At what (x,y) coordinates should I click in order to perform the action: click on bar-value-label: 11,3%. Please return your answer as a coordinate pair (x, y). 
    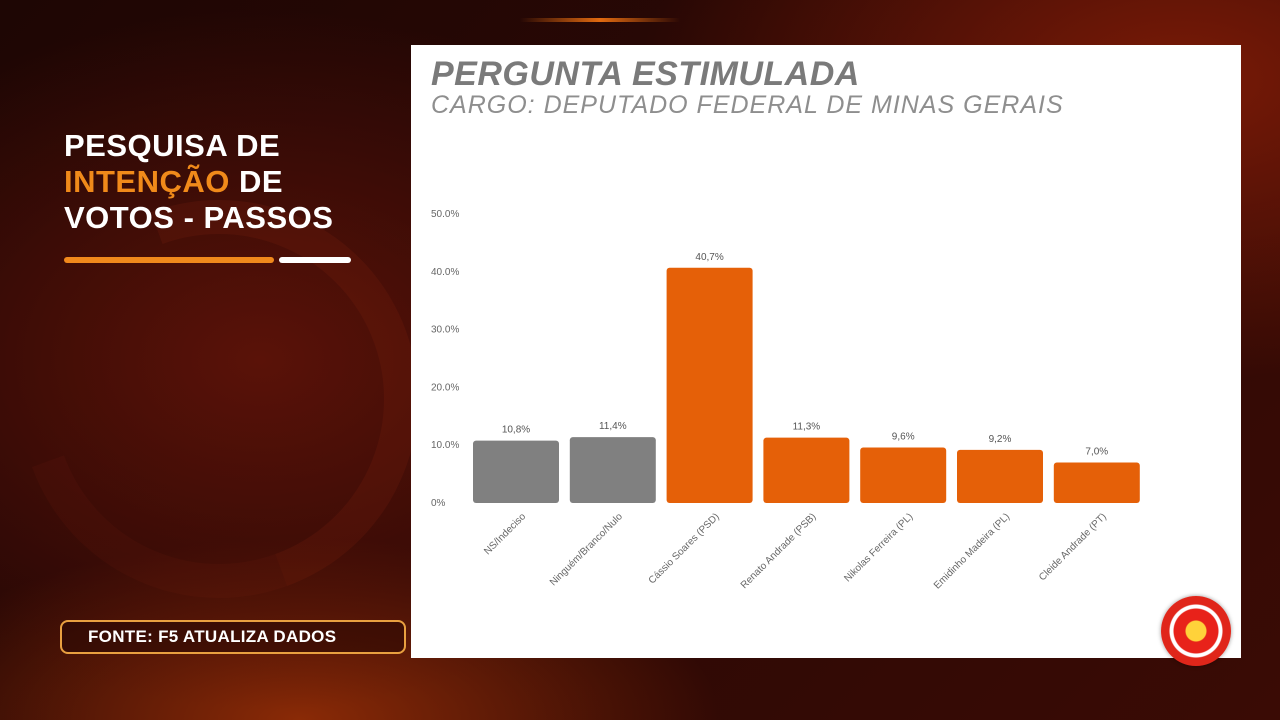
    Looking at the image, I should click on (807, 427).